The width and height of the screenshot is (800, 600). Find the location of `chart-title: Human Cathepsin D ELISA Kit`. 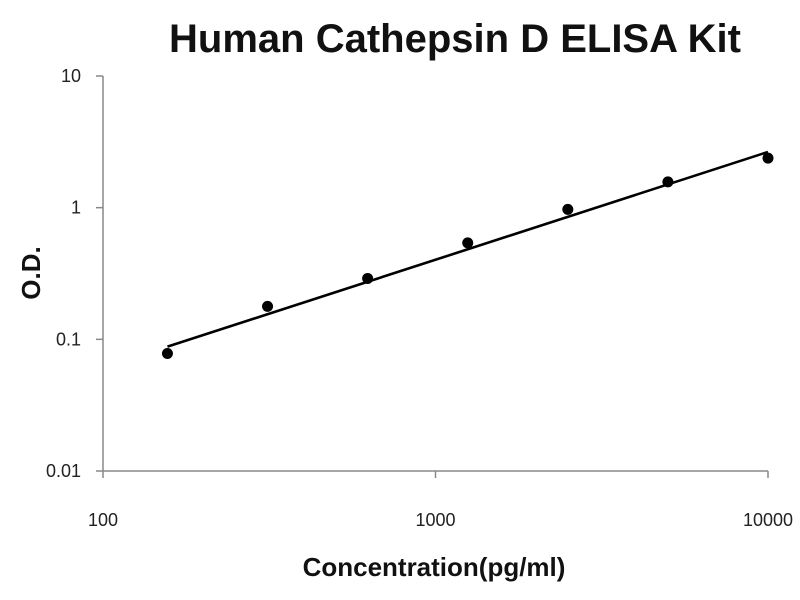

chart-title: Human Cathepsin D ELISA Kit is located at coordinates (455, 39).